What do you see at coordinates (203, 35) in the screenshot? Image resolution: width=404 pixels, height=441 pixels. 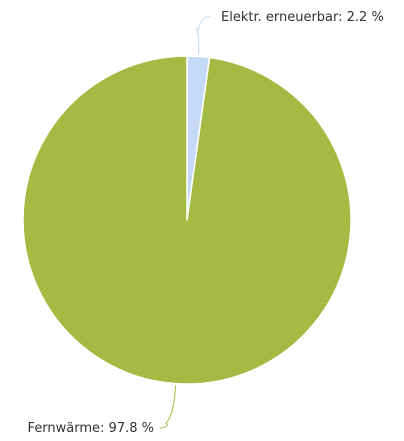 I see `label-connector-elektr-erneuerbar` at bounding box center [203, 35].